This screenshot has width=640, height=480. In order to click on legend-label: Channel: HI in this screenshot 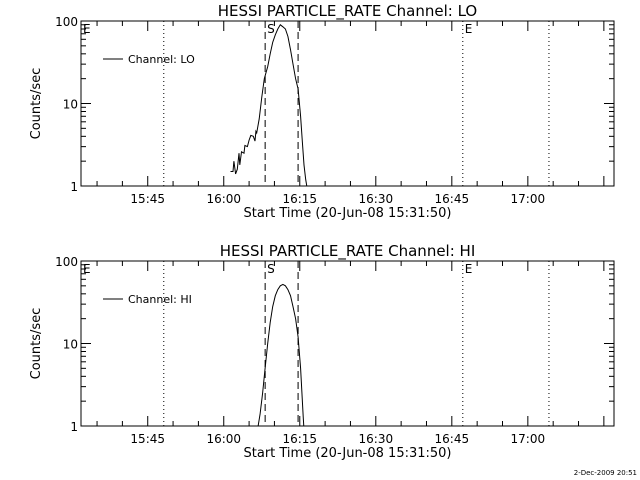, I will do `click(160, 299)`.